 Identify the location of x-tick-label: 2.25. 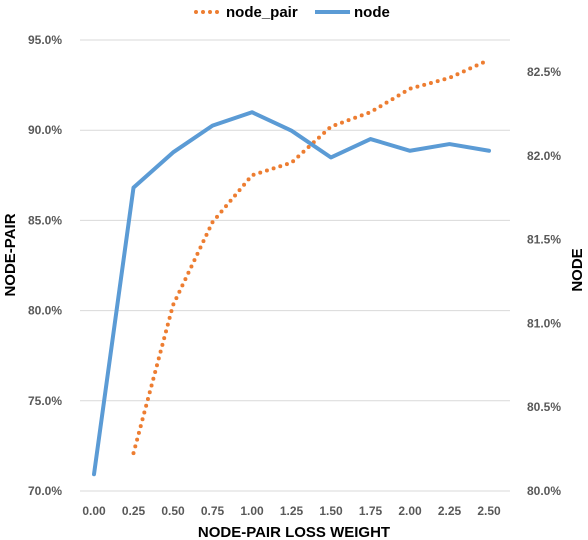
(450, 511).